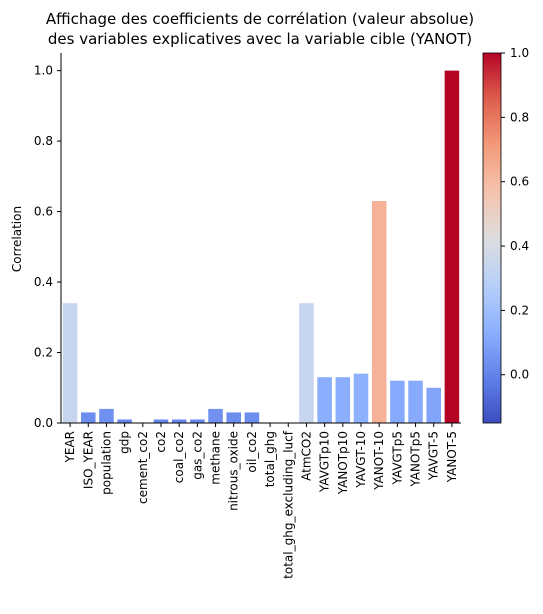 The width and height of the screenshot is (543, 614). I want to click on x-tick-label: YAVGTp5, so click(397, 458).